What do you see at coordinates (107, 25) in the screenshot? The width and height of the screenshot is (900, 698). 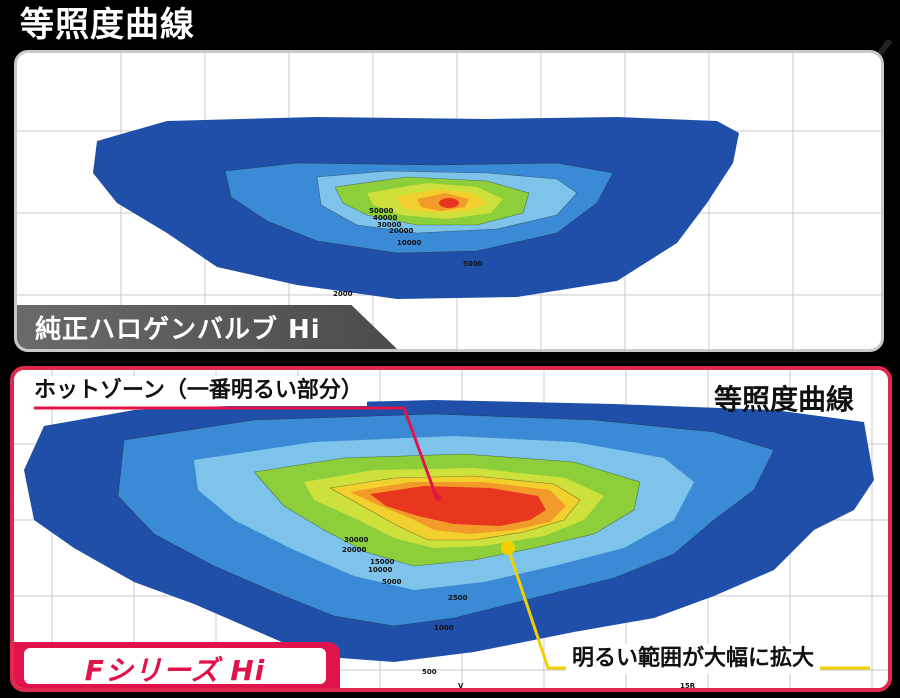 I see `page-title: 等照度曲線` at bounding box center [107, 25].